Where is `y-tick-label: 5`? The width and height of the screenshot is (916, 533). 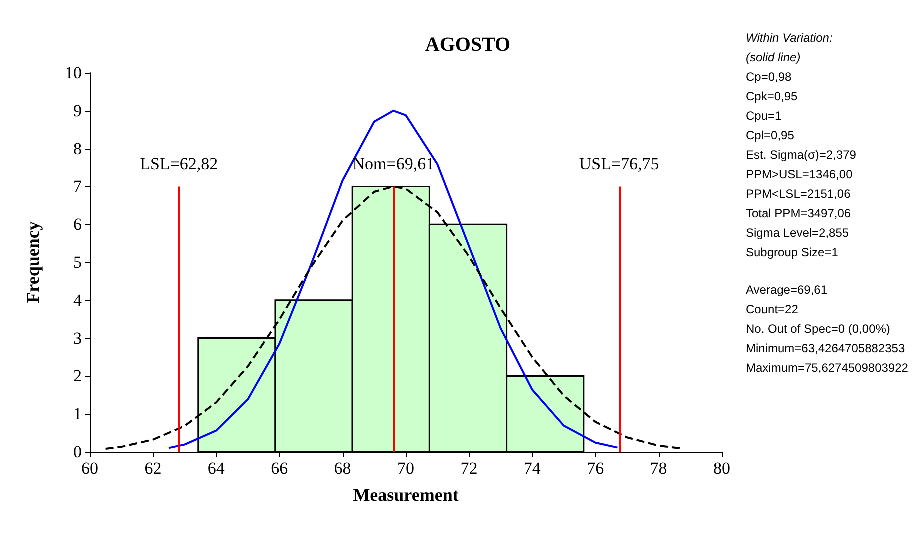
y-tick-label: 5 is located at coordinates (78, 262).